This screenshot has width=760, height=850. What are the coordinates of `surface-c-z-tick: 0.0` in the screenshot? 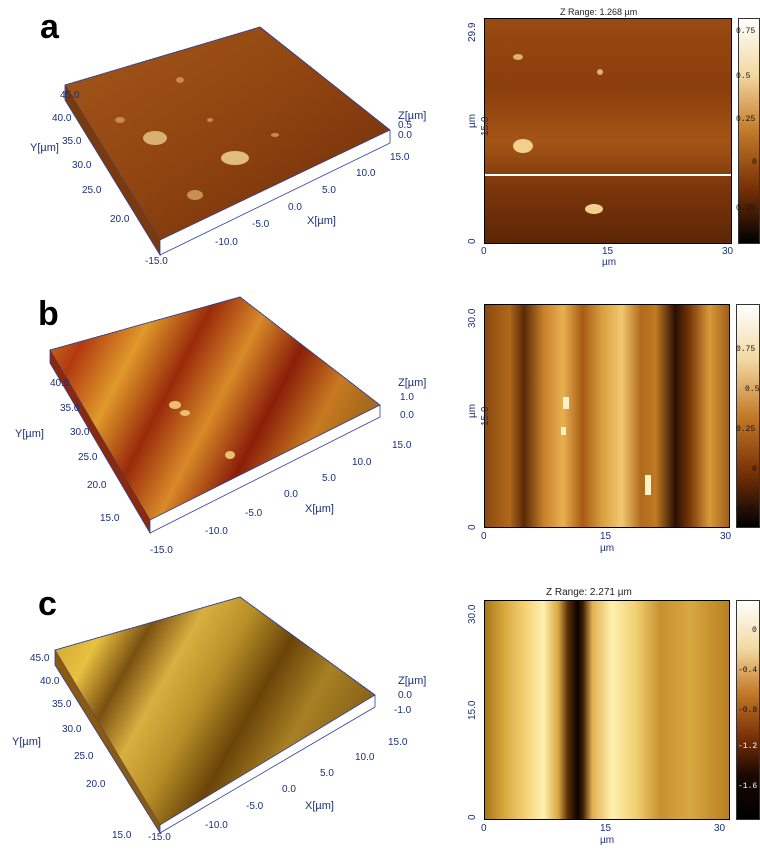 It's located at (405, 695).